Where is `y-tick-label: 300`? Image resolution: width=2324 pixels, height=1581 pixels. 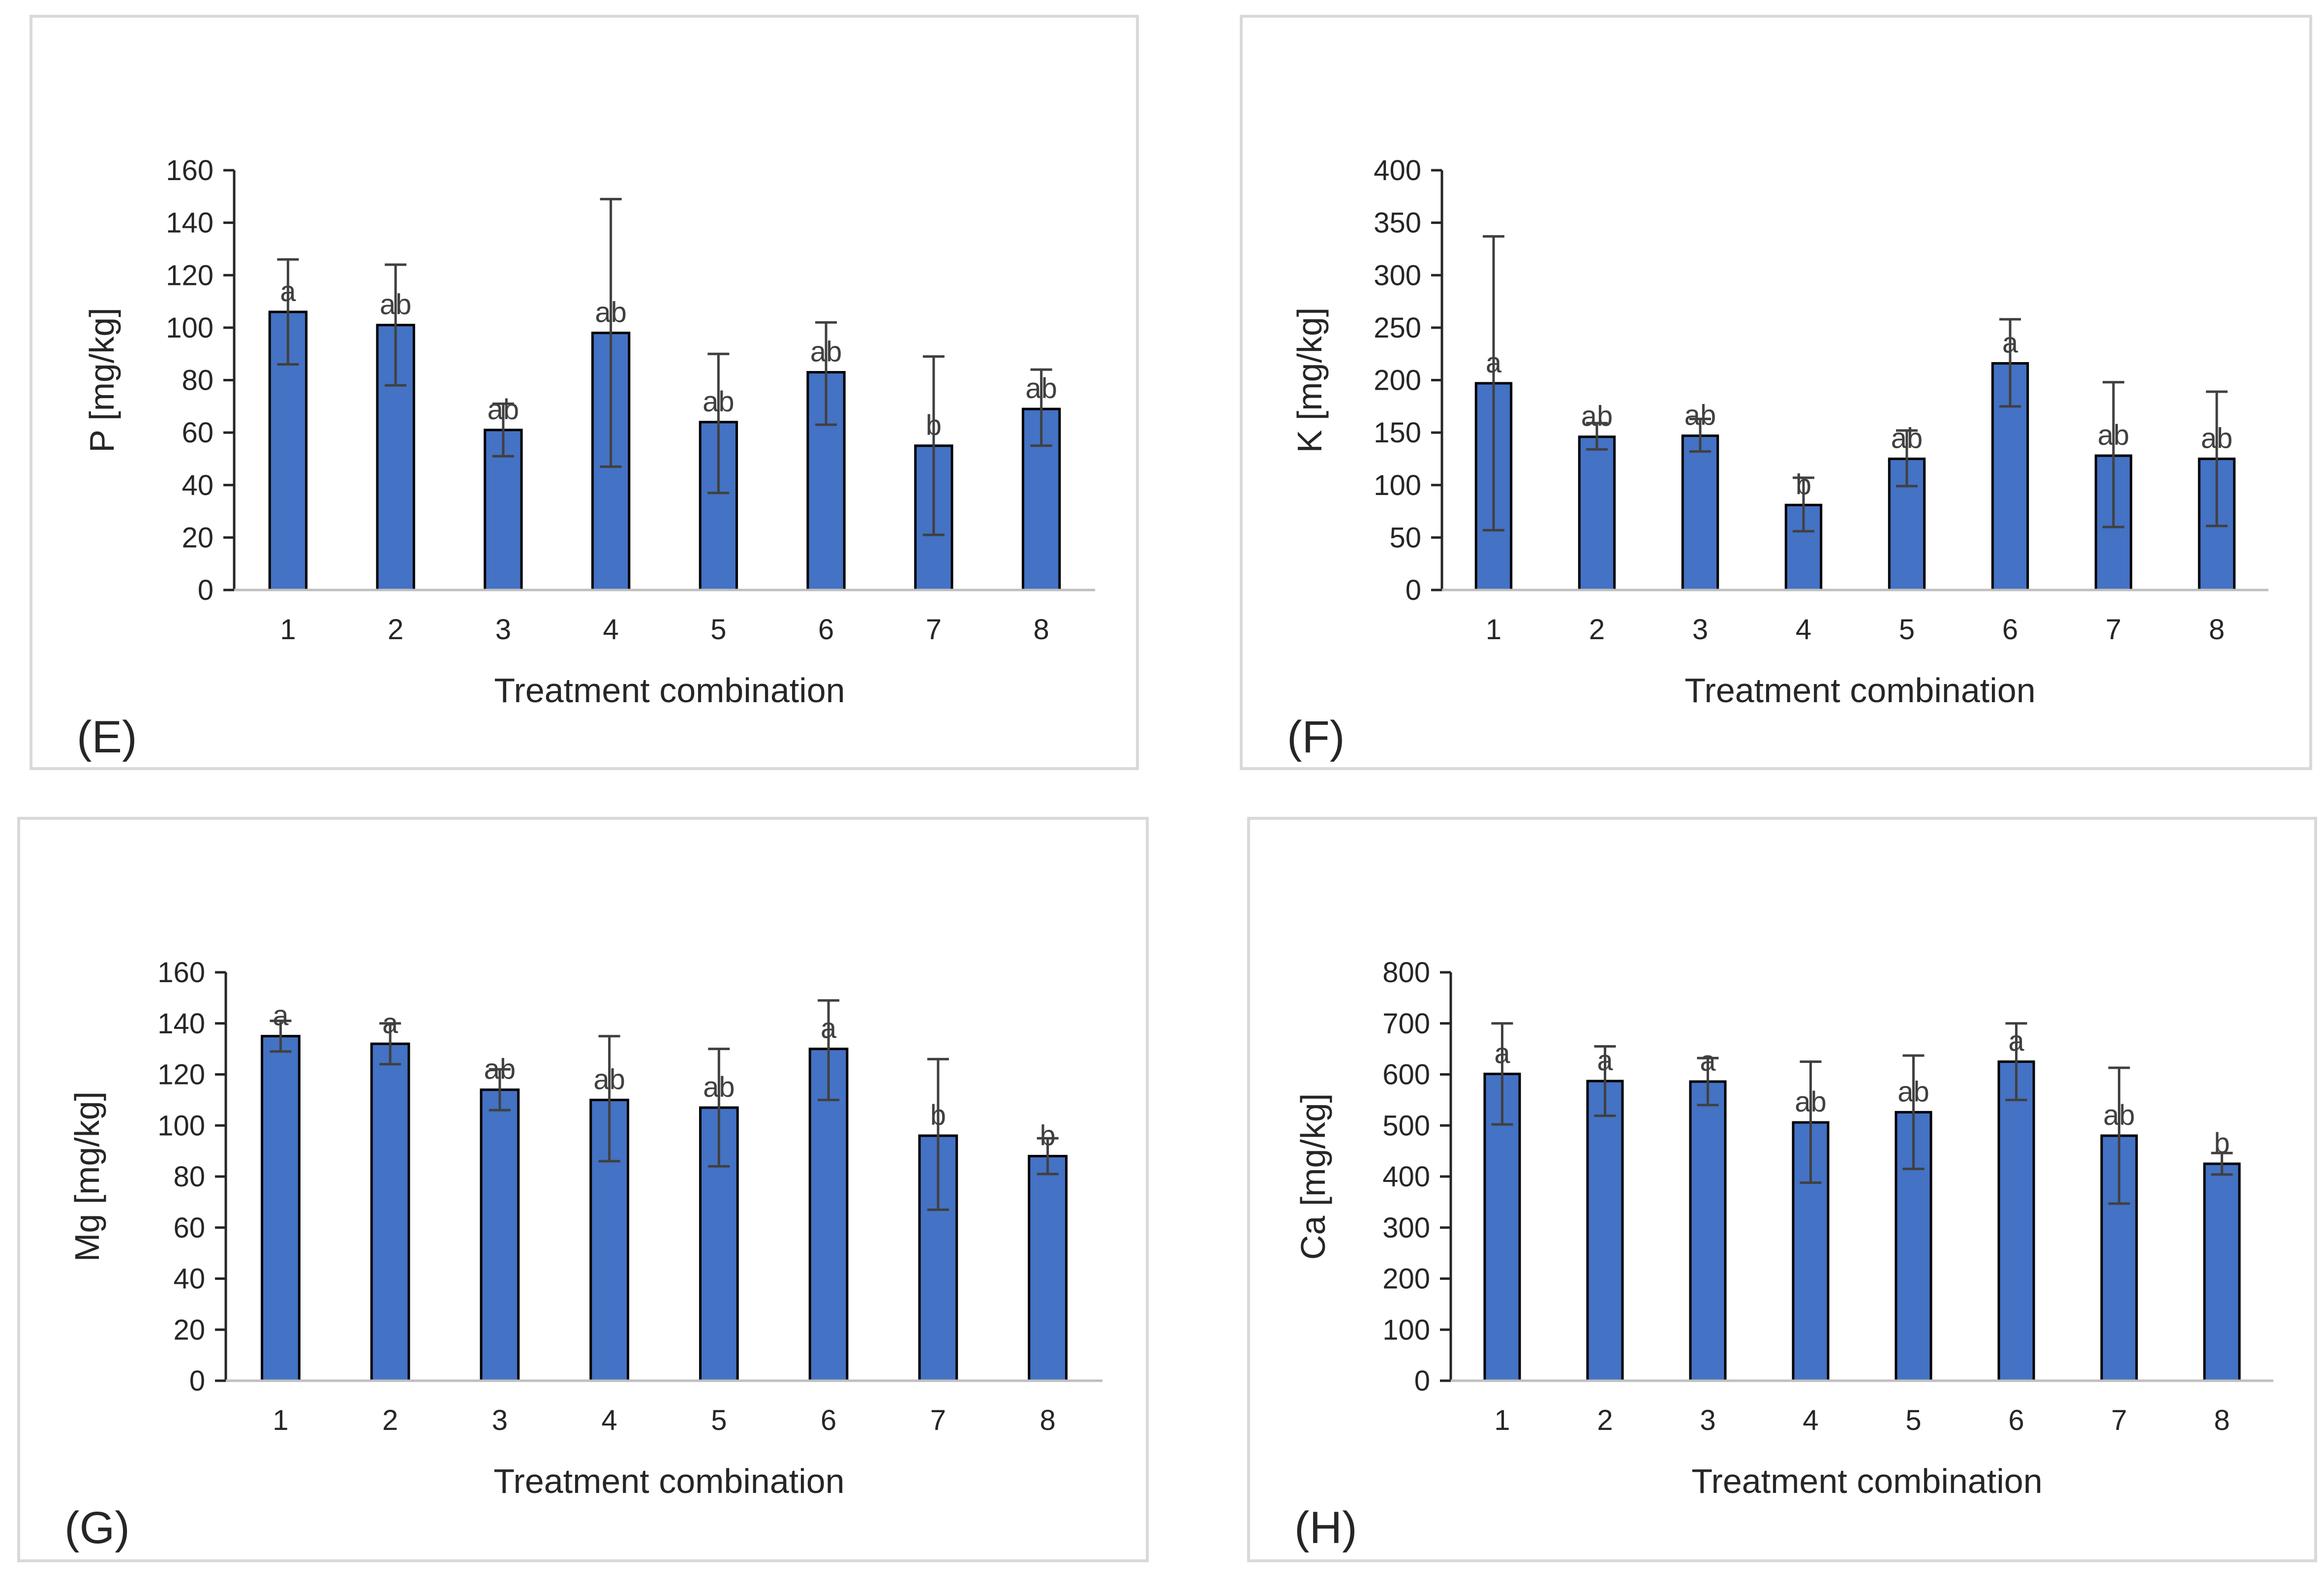 y-tick-label: 300 is located at coordinates (1406, 1228).